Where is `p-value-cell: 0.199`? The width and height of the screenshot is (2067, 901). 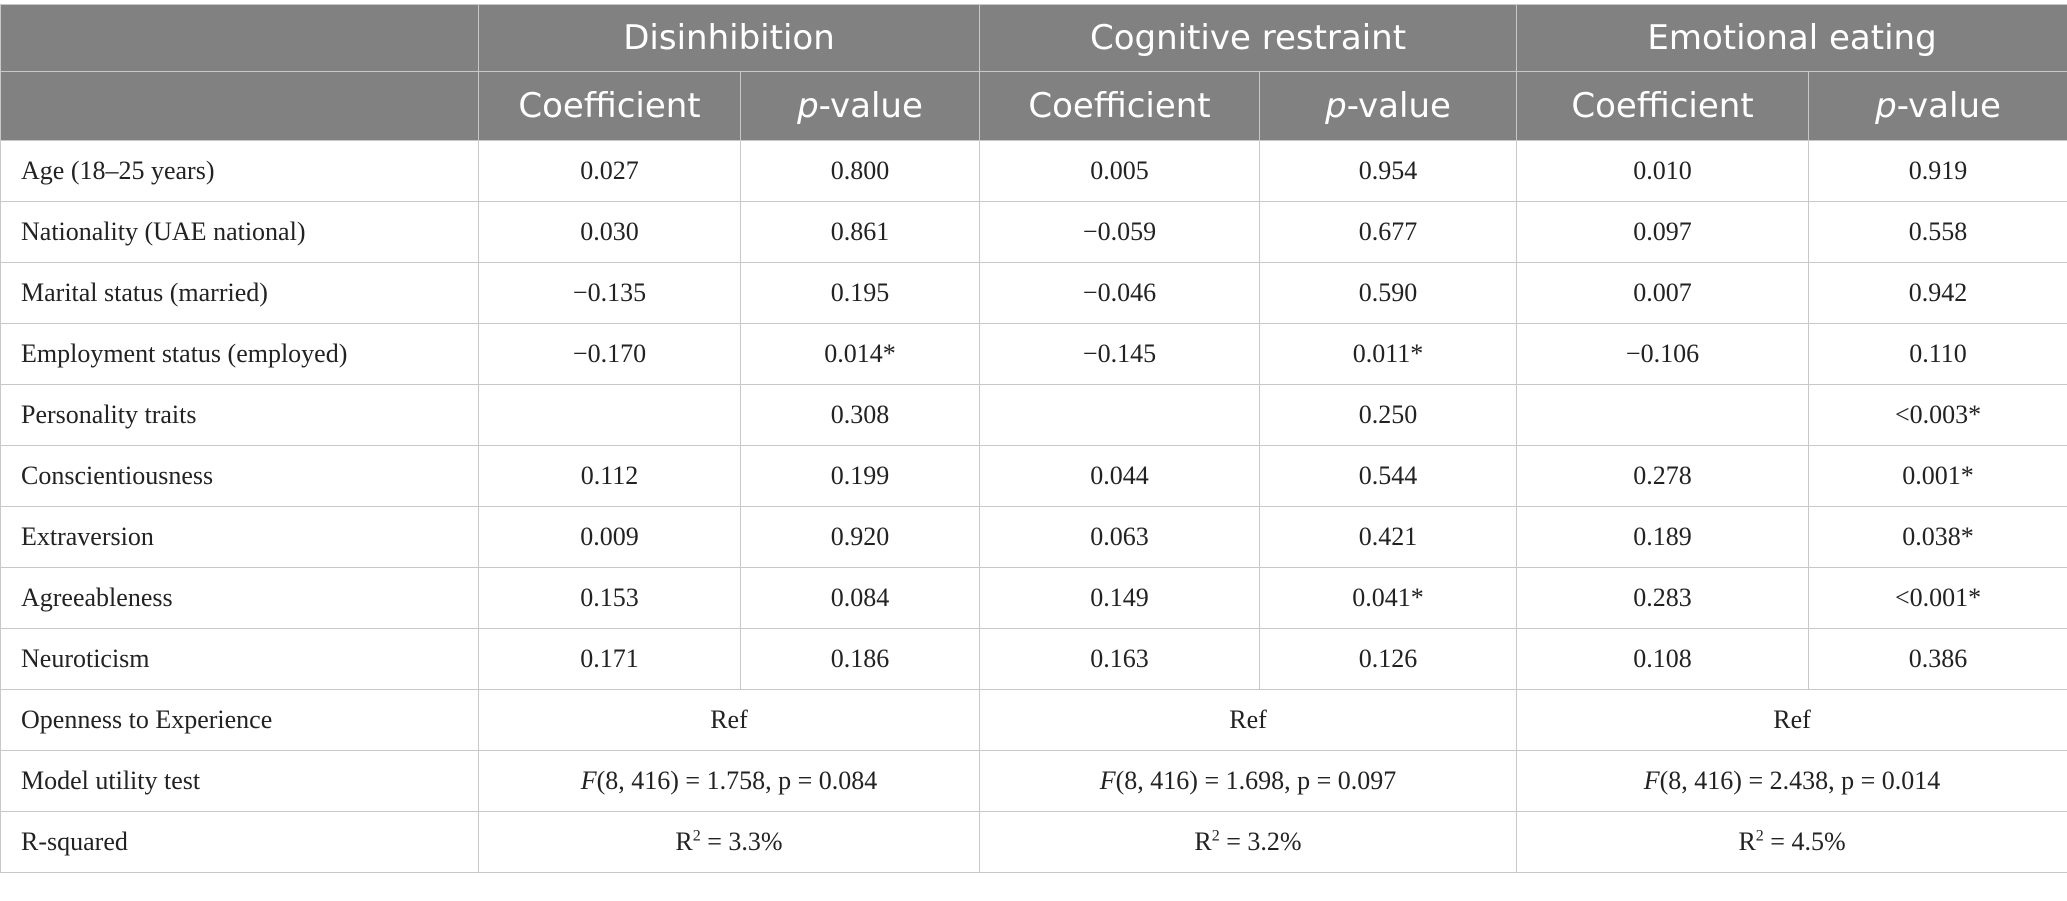
p-value-cell: 0.199 is located at coordinates (860, 476).